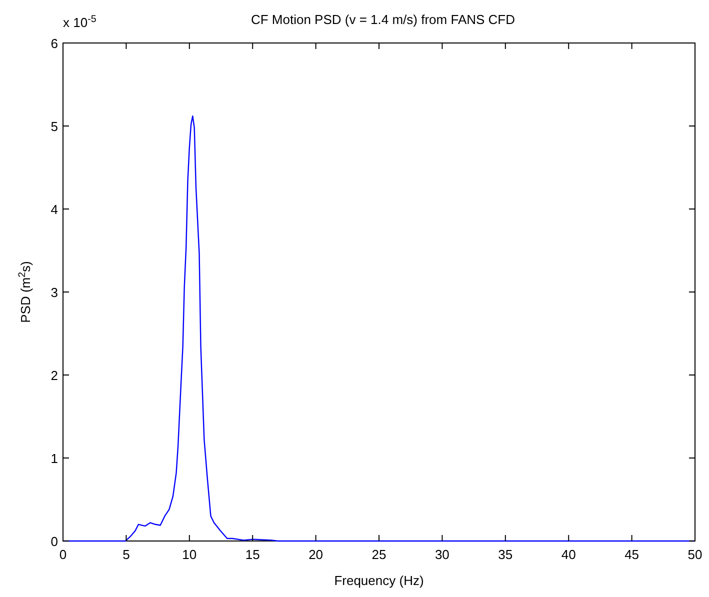  I want to click on y-tick-label: 4, so click(54, 209).